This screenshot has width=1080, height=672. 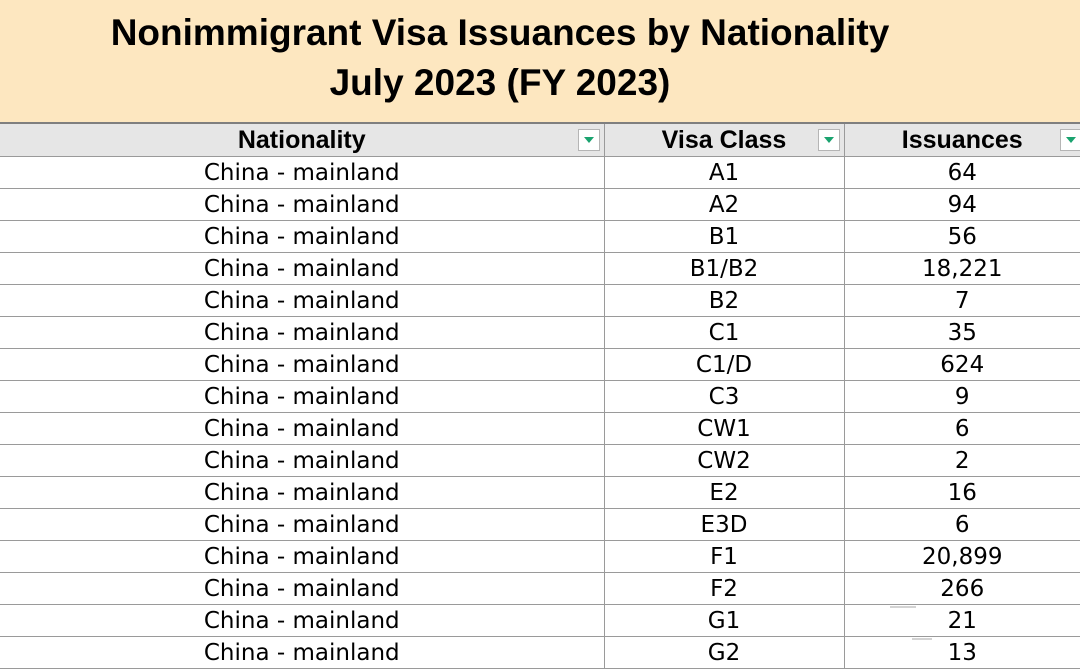 I want to click on table-row: China - mainland C1/D 624, so click(x=540, y=364).